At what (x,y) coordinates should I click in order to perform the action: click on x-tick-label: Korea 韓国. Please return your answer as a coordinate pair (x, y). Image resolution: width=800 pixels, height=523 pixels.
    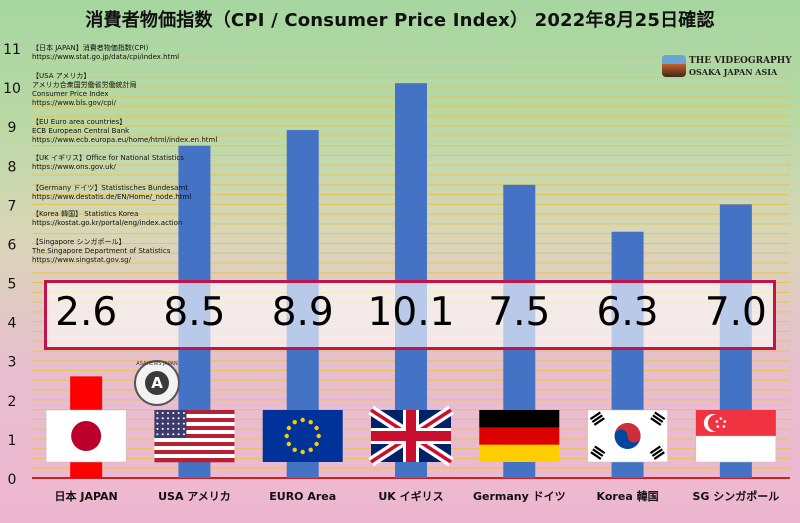
    Looking at the image, I should click on (628, 496).